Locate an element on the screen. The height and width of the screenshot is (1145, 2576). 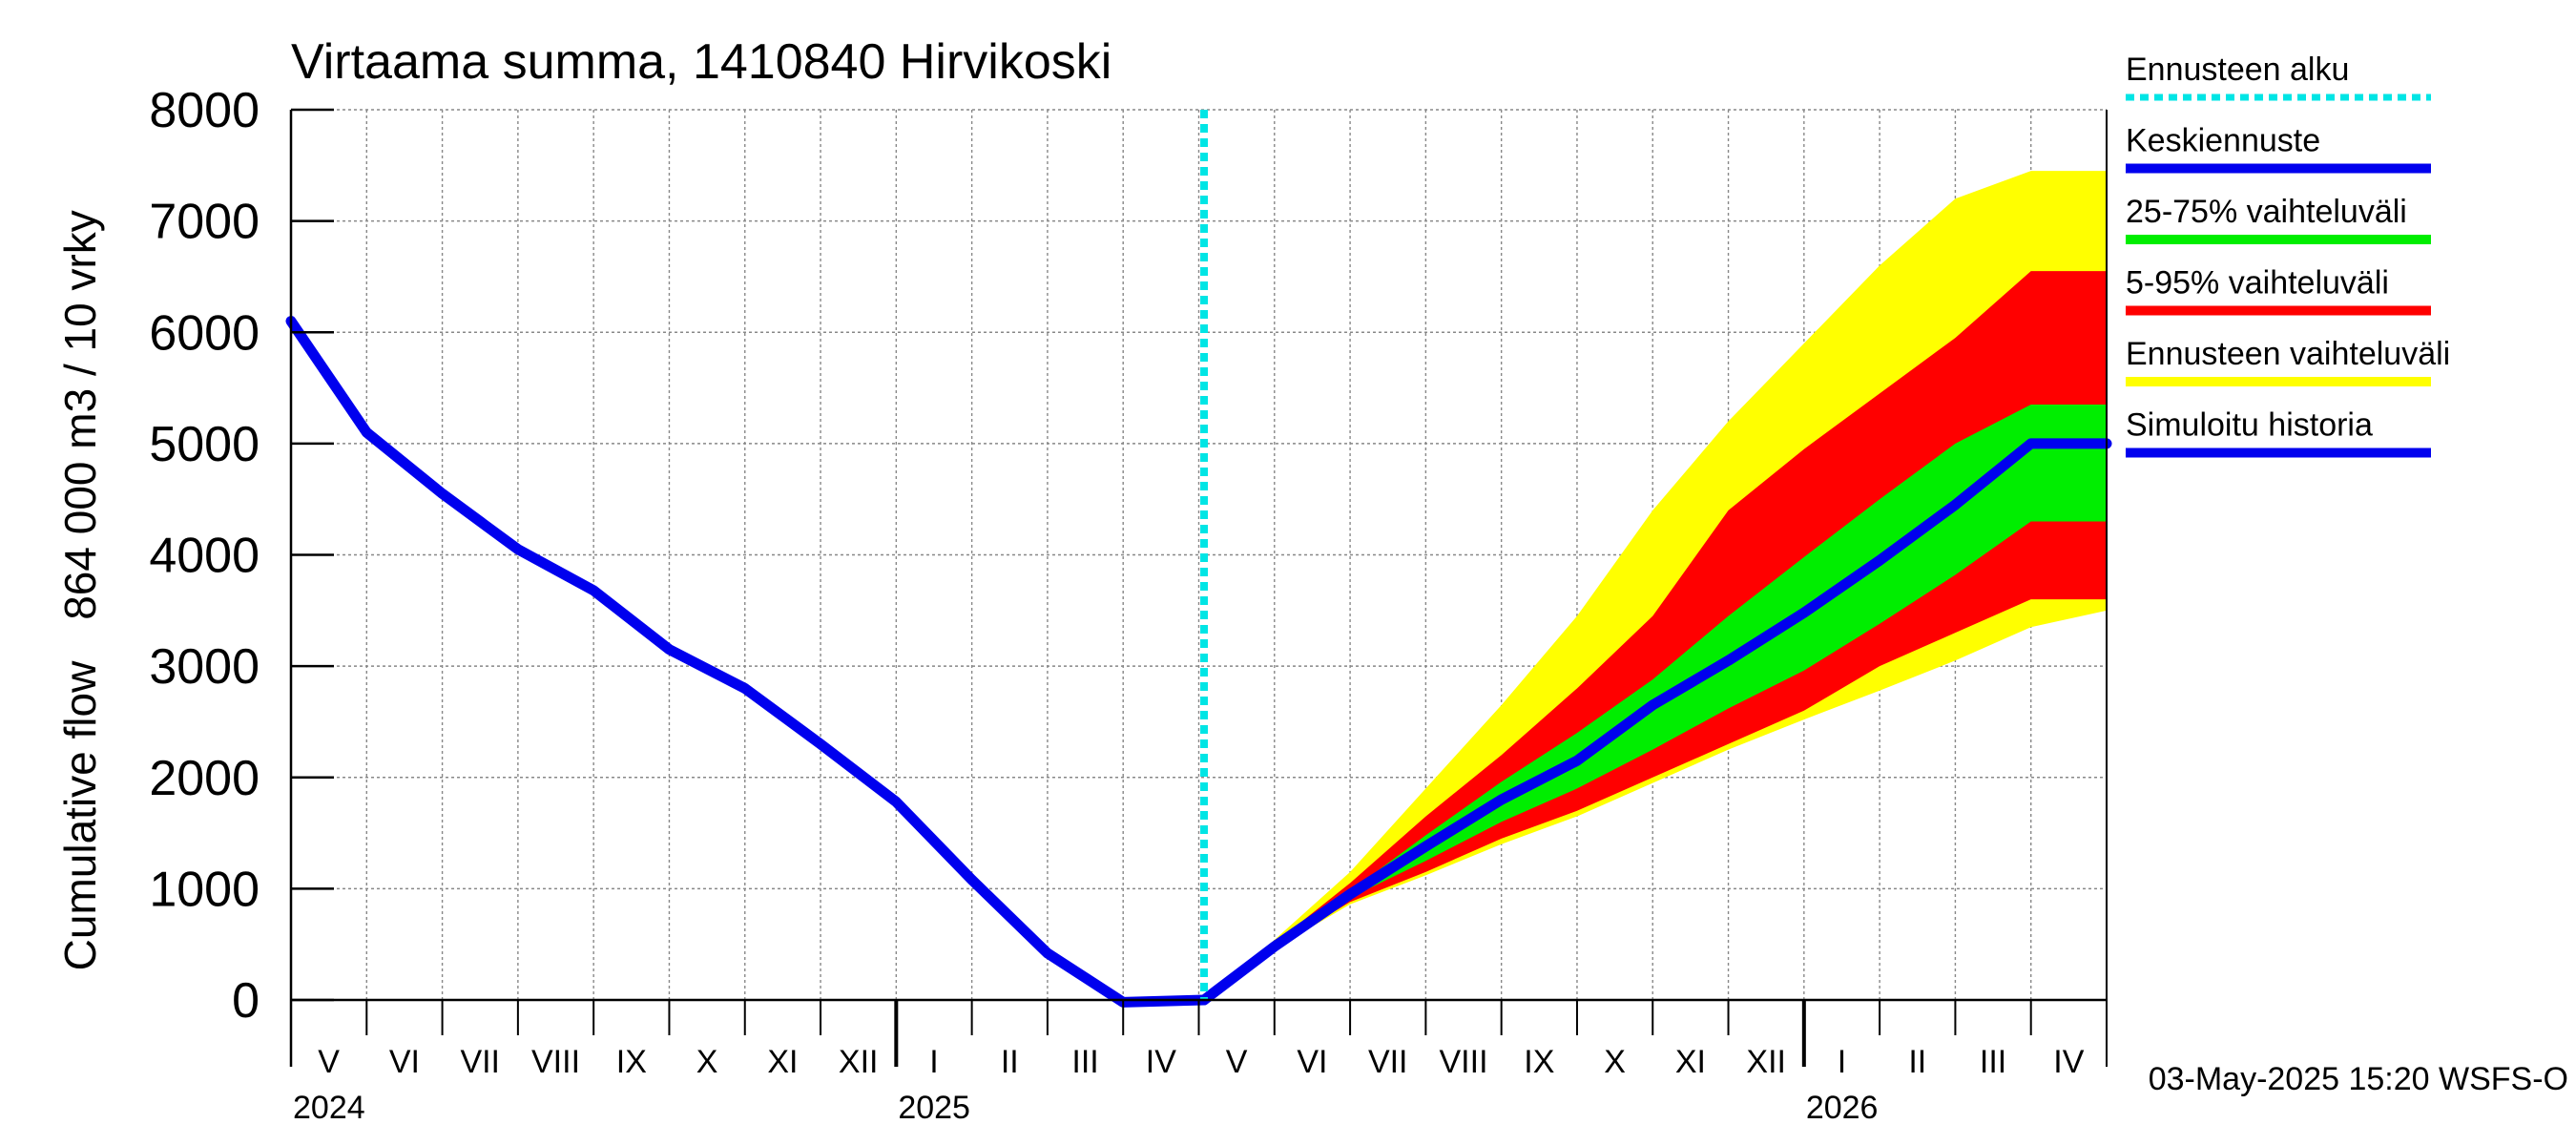
y-tick-label: 3000 is located at coordinates (204, 667).